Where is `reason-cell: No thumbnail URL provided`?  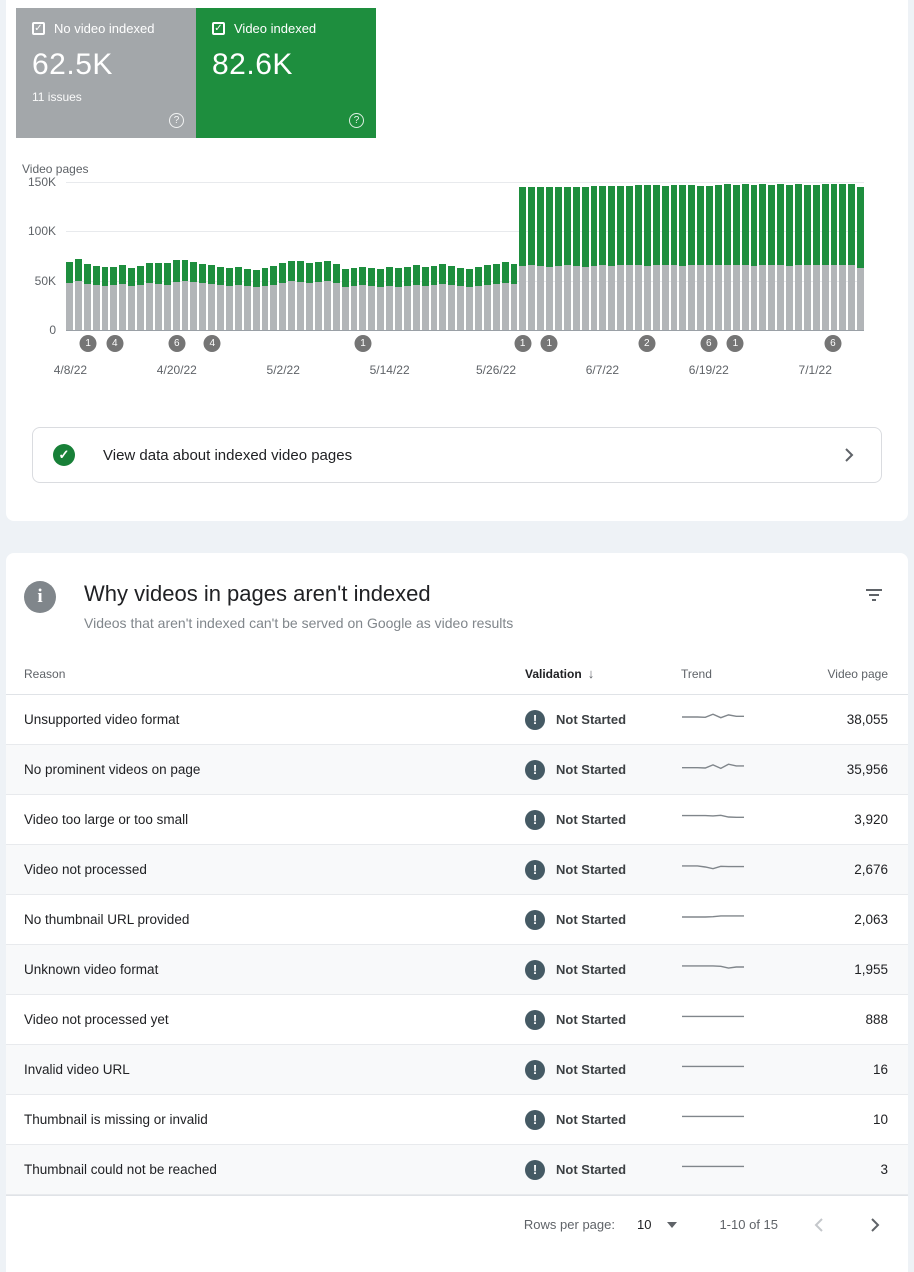
reason-cell: No thumbnail URL provided is located at coordinates (107, 919).